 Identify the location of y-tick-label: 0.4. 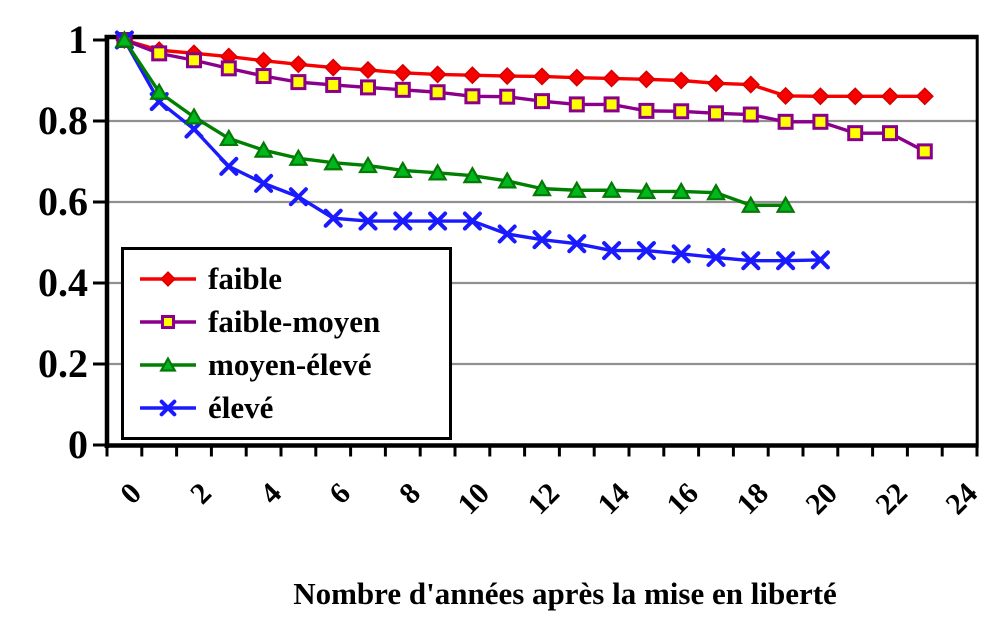
(63, 282).